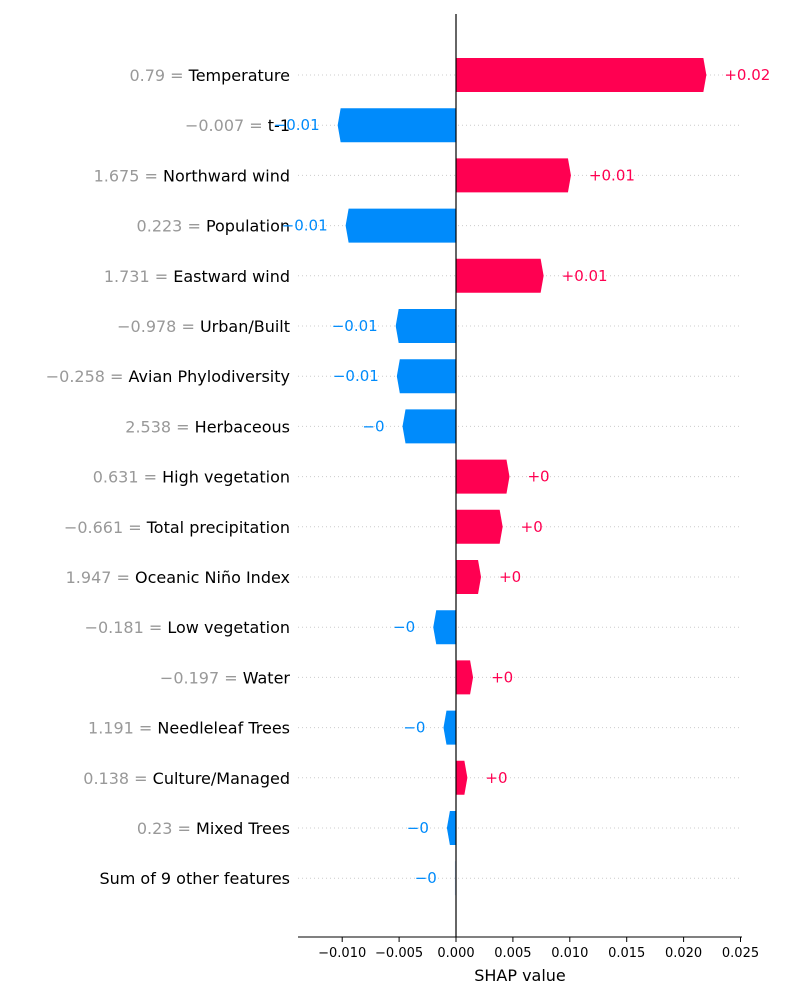 This screenshot has height=1000, width=800. I want to click on feature-label: 1.191 = Needleleaf Trees, so click(189, 728).